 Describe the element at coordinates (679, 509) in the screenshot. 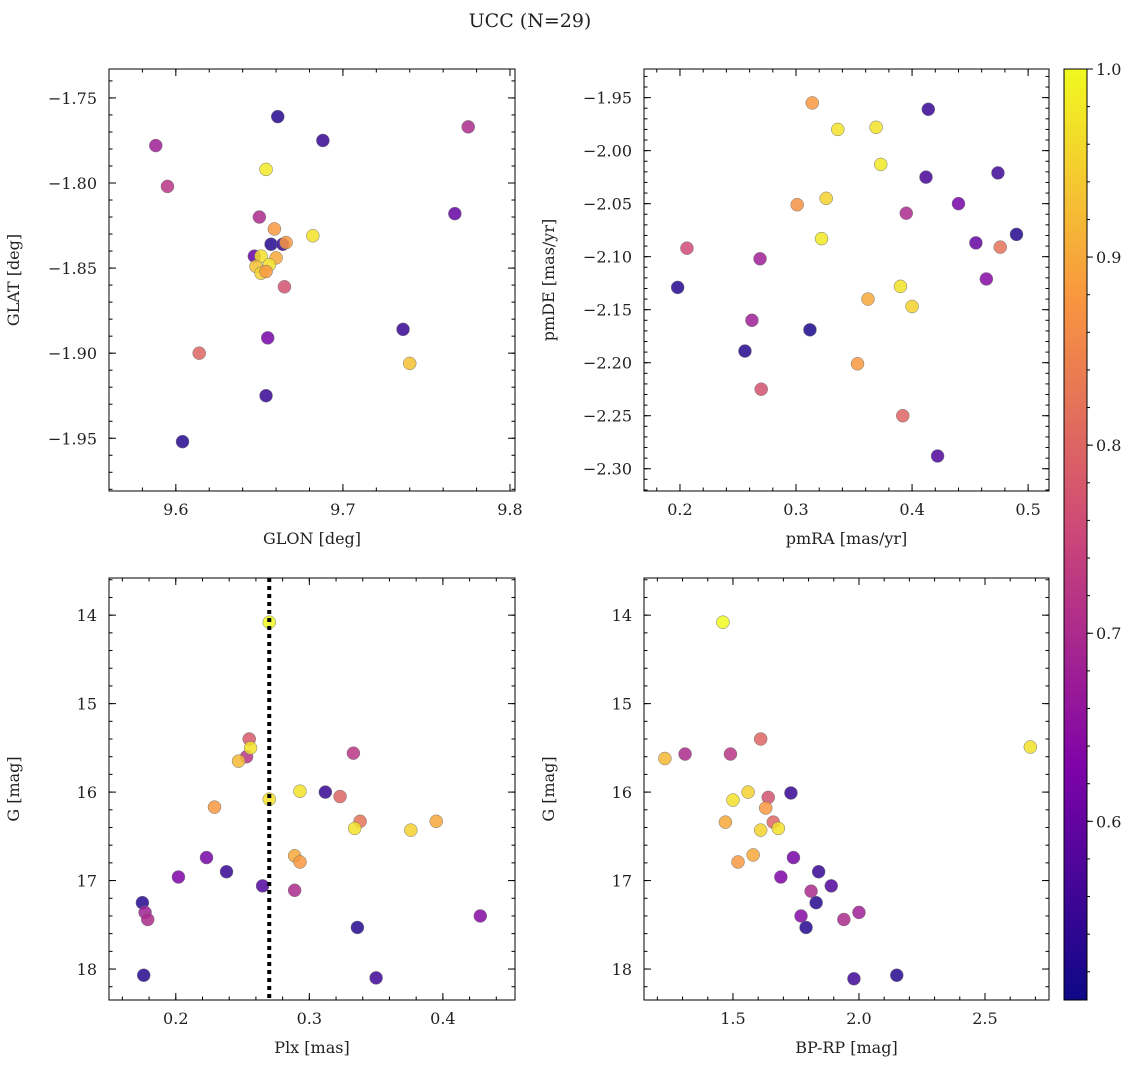

I see `x-tick-label: 0.2` at that location.